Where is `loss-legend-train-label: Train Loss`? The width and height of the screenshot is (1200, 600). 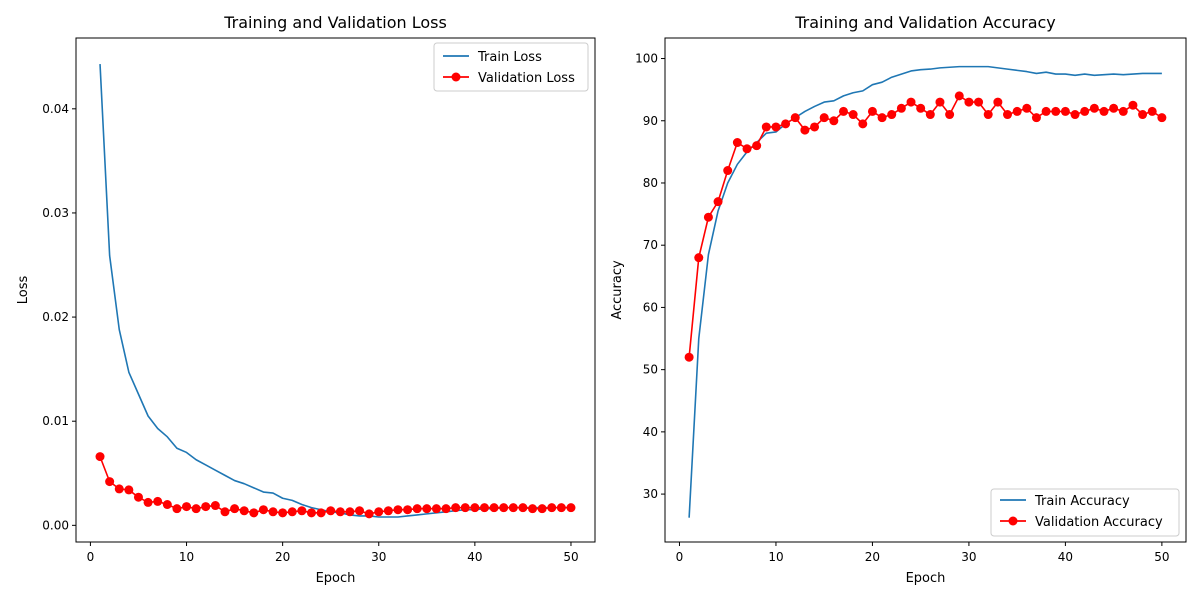
loss-legend-train-label: Train Loss is located at coordinates (509, 57).